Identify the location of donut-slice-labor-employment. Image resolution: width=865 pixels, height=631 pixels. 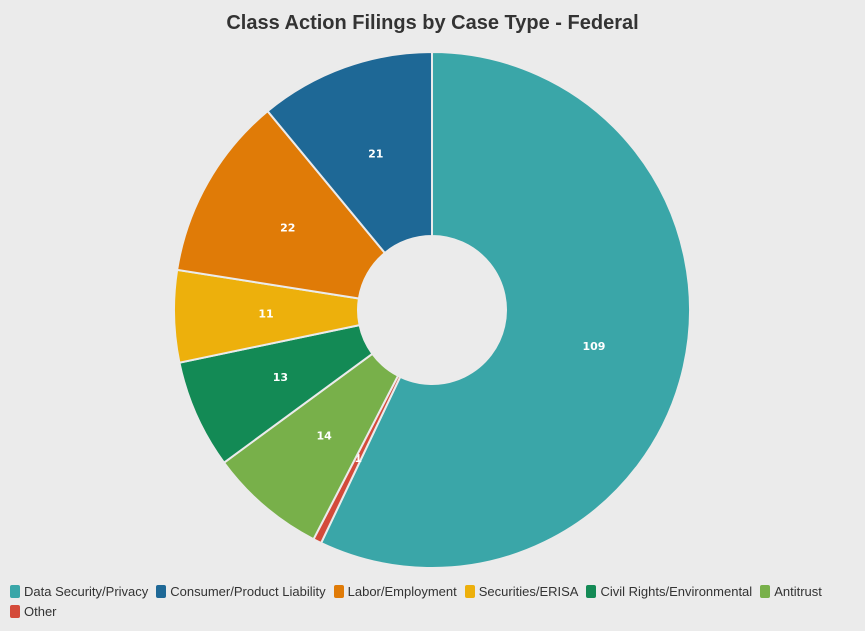
(281, 204).